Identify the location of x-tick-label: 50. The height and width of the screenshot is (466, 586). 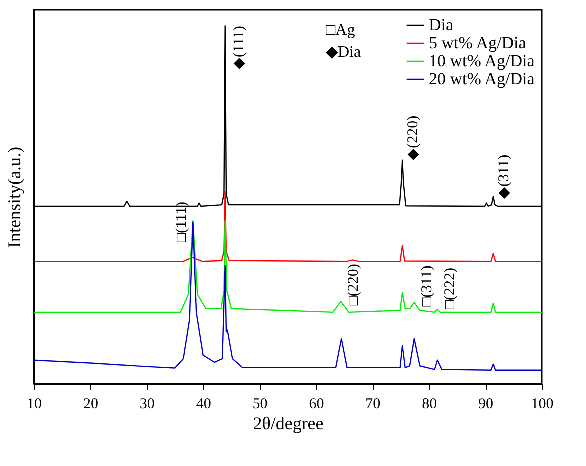
(260, 404).